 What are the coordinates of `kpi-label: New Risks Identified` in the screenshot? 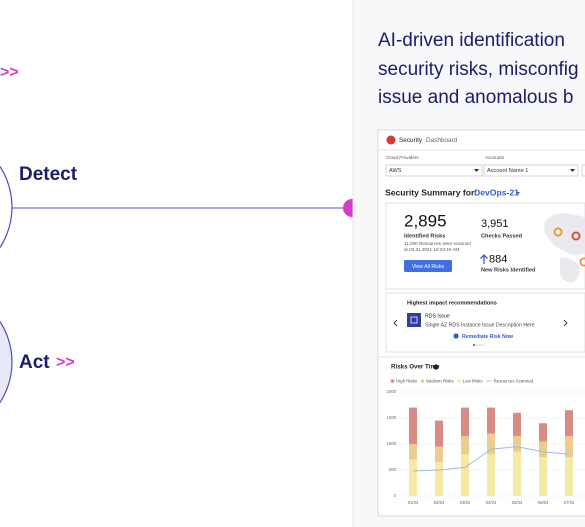 It's located at (508, 270).